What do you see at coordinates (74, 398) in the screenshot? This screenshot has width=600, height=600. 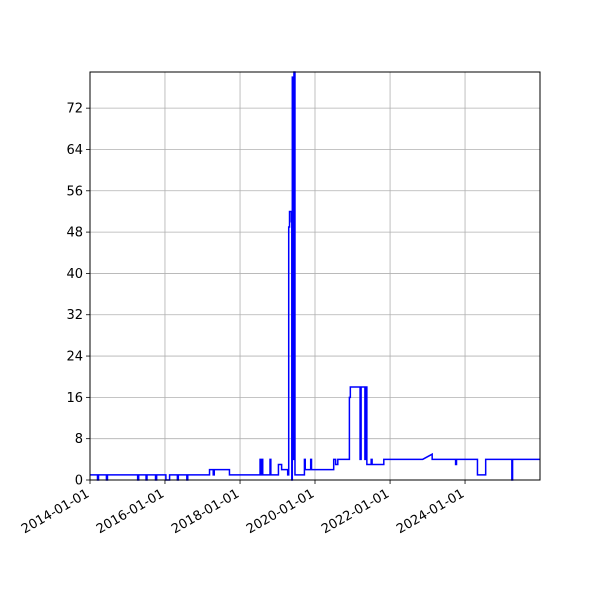 I see `y-tick-label: 16` at bounding box center [74, 398].